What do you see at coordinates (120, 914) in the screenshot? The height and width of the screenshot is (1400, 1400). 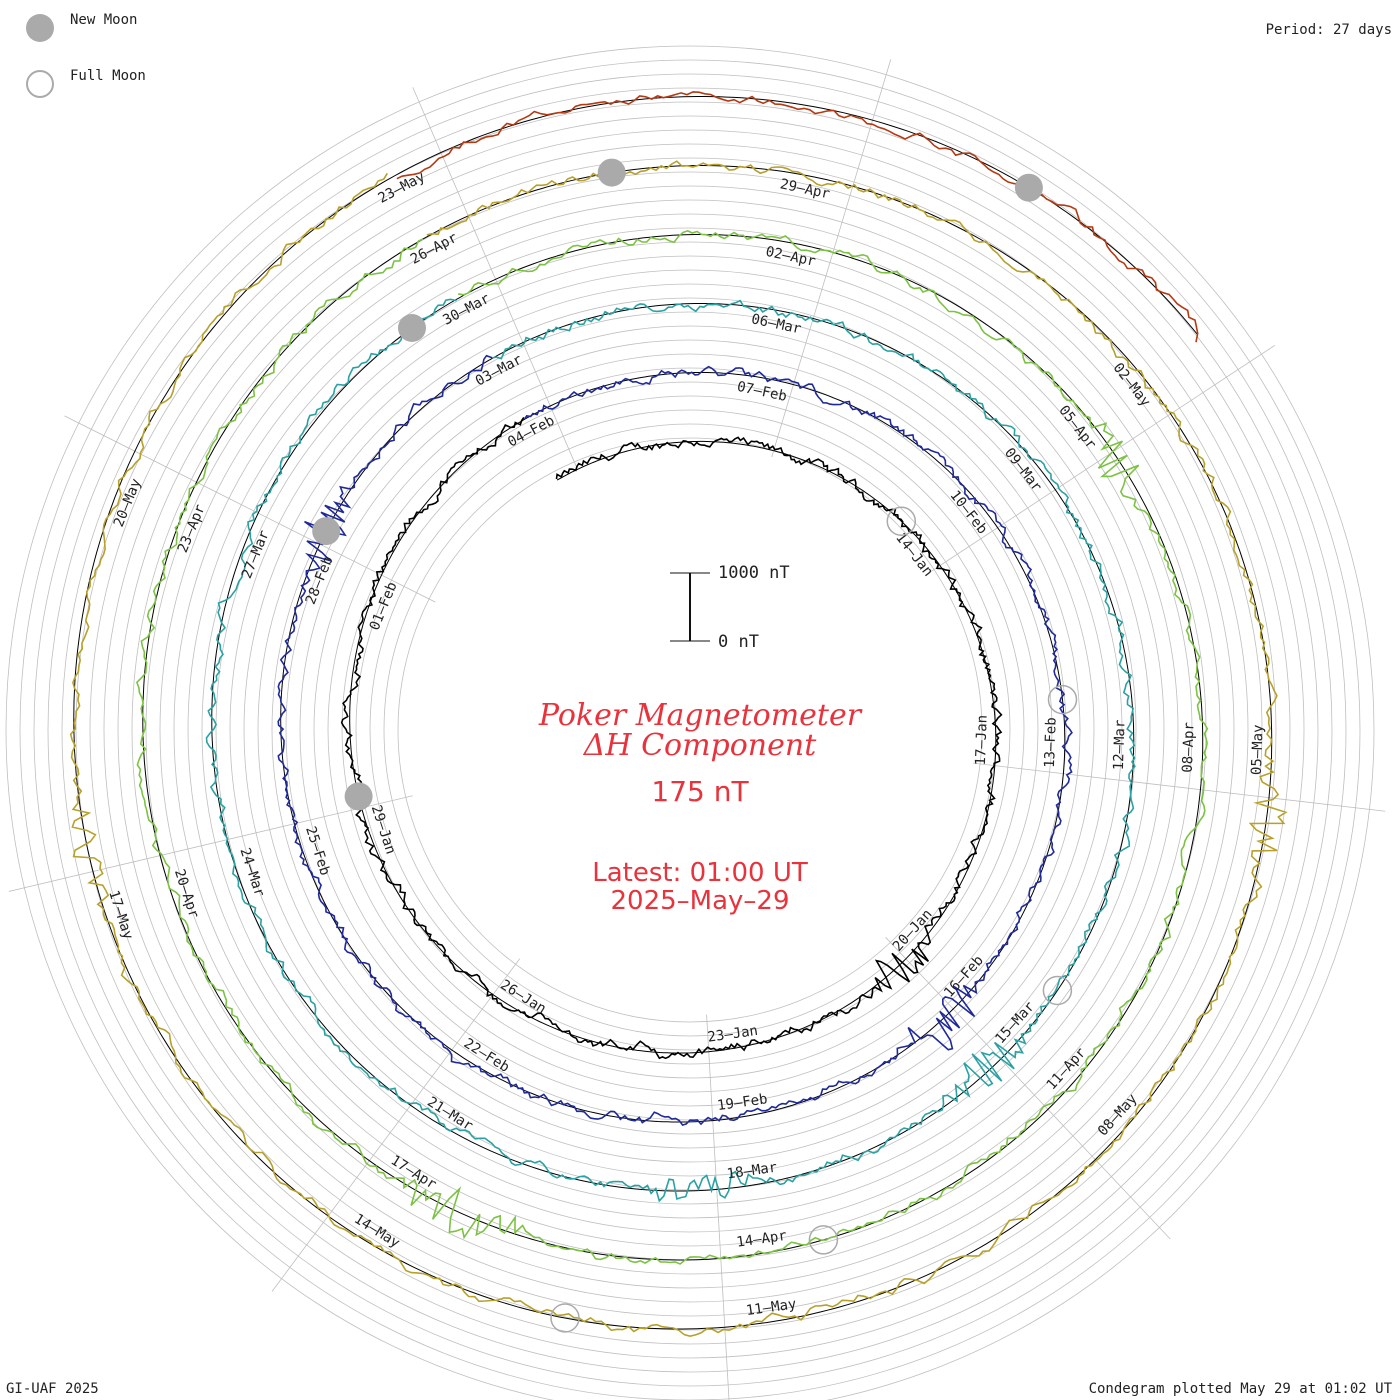 I see `date-label: 17–May` at bounding box center [120, 914].